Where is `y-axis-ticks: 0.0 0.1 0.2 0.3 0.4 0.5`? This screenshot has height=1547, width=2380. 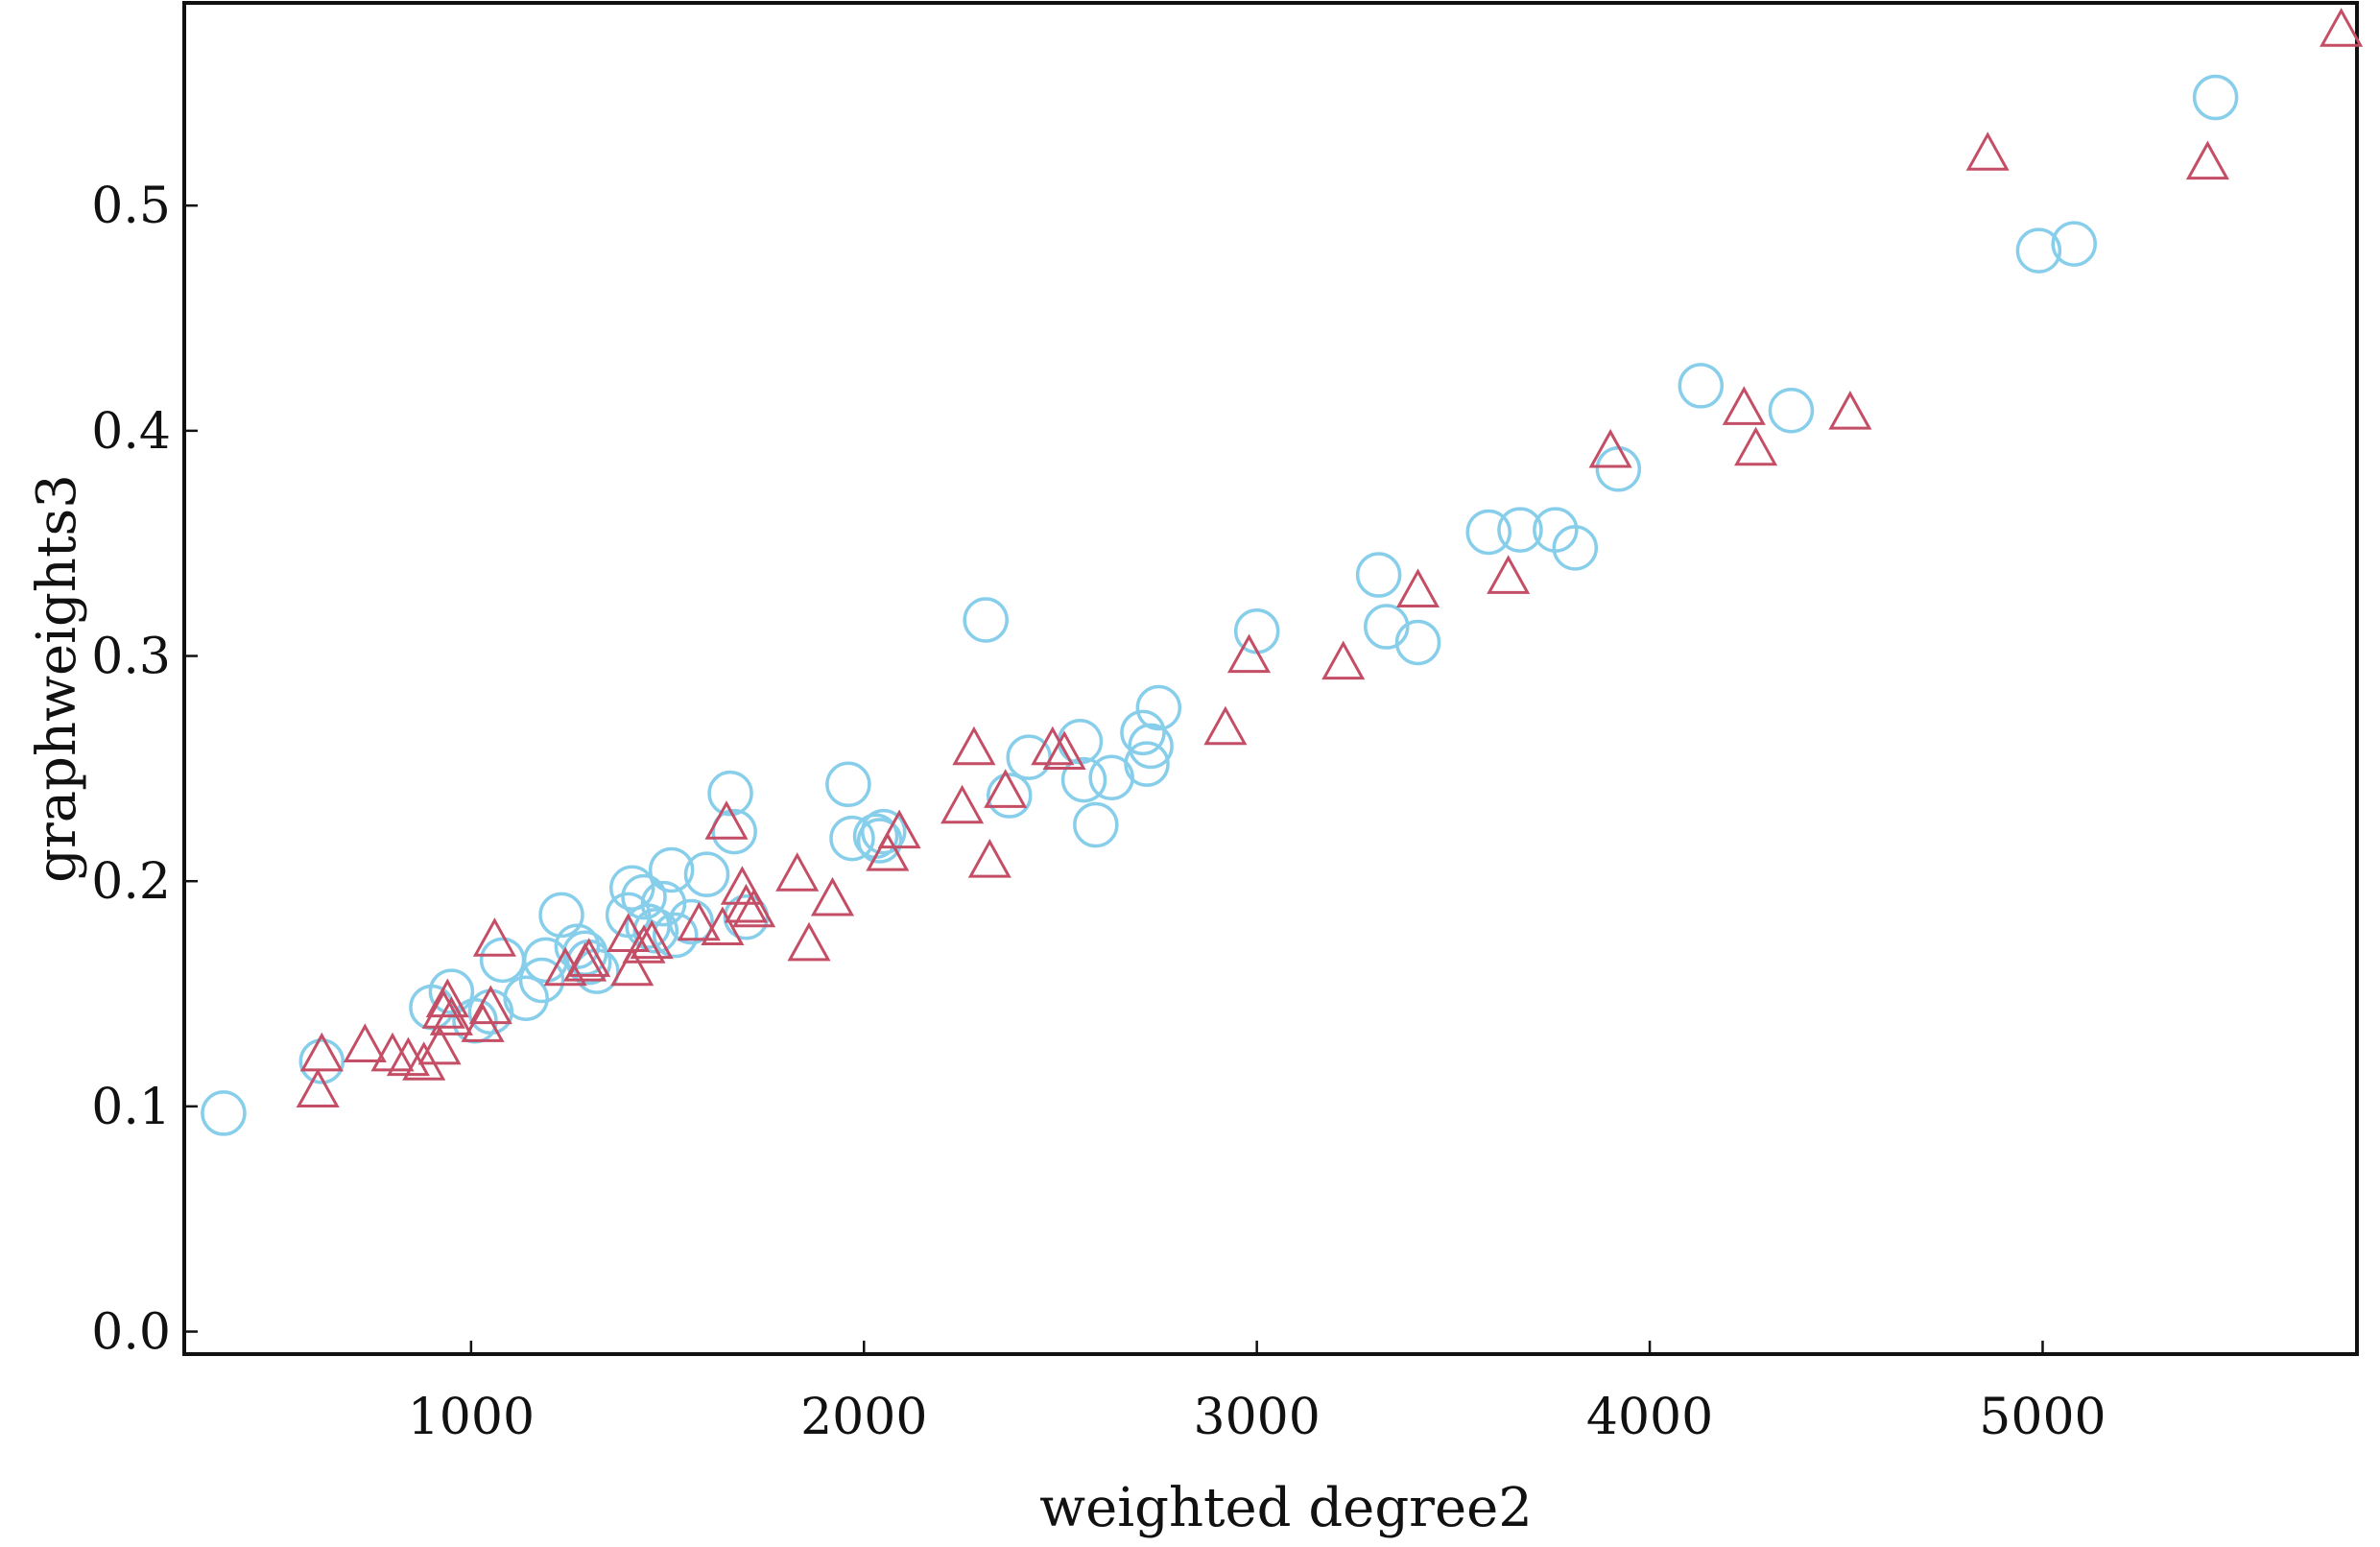
y-axis-ticks: 0.0 0.1 0.2 0.3 0.4 0.5 is located at coordinates (145, 770).